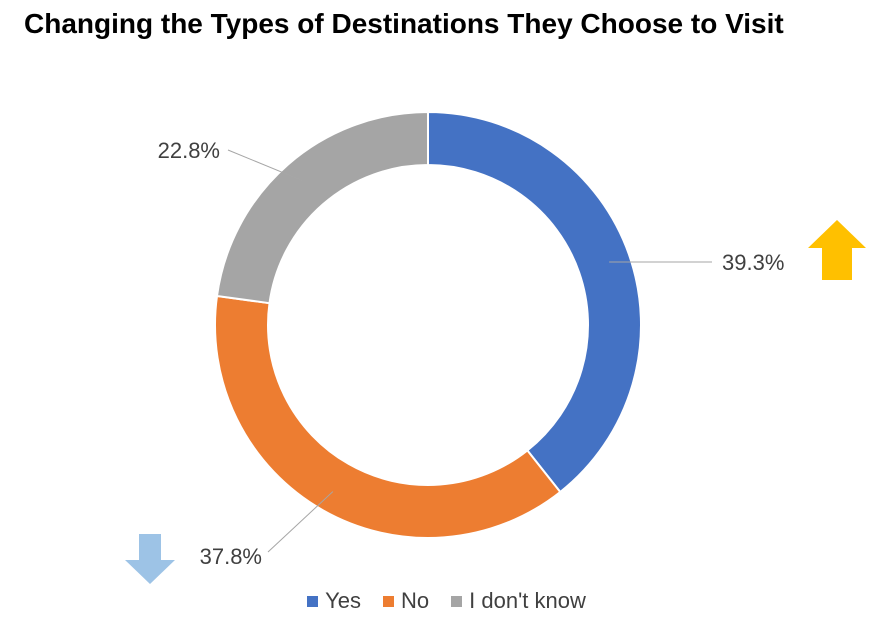  I want to click on legend-swatch-dont-know, so click(457, 601).